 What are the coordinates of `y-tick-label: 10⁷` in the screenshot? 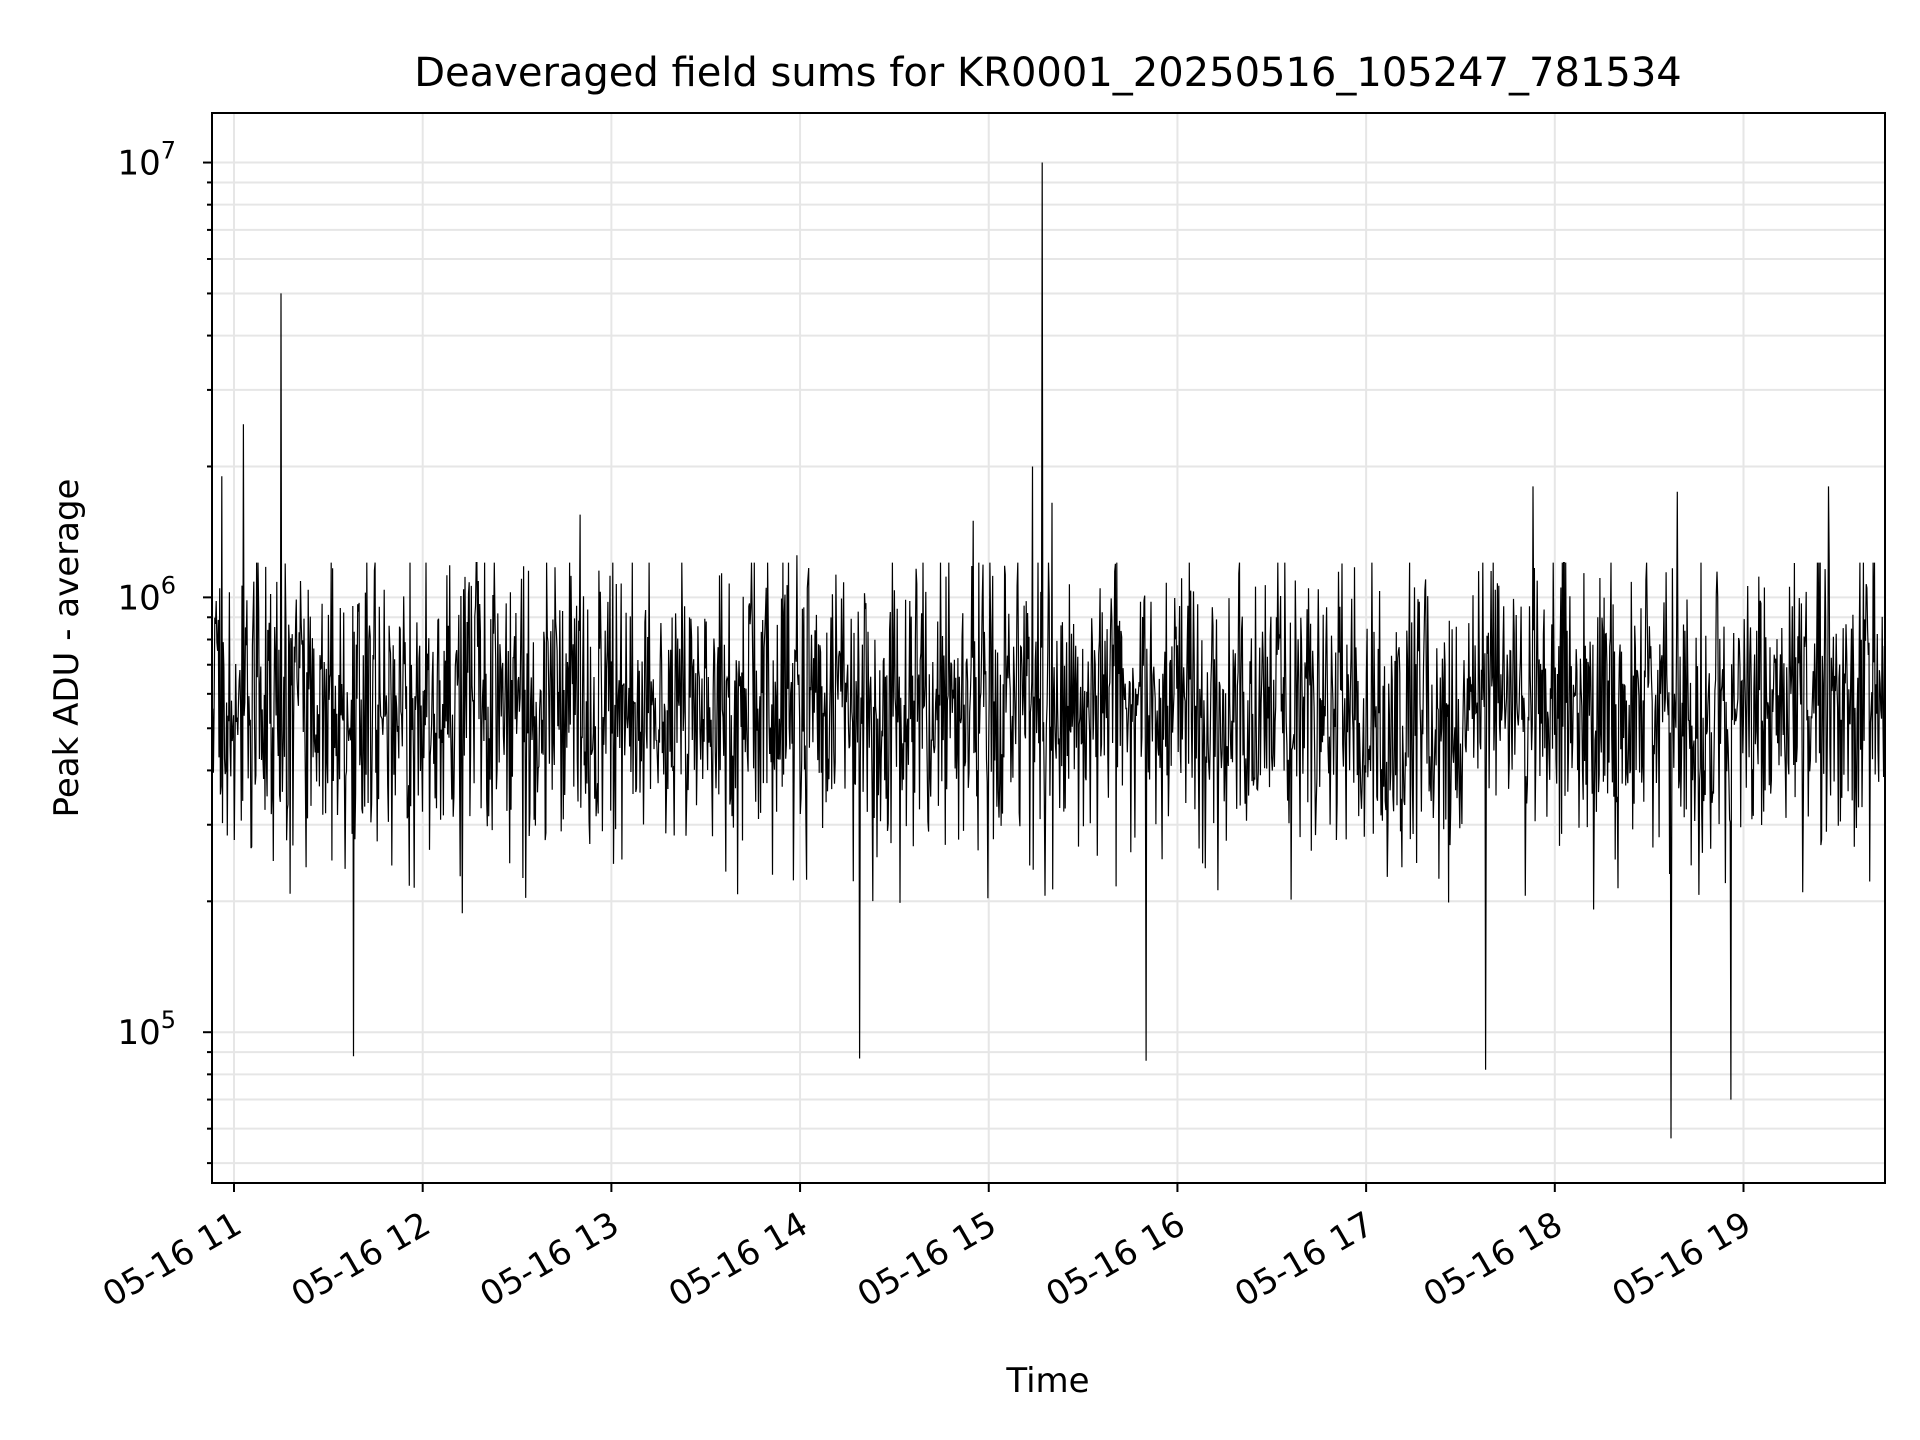 It's located at (146, 160).